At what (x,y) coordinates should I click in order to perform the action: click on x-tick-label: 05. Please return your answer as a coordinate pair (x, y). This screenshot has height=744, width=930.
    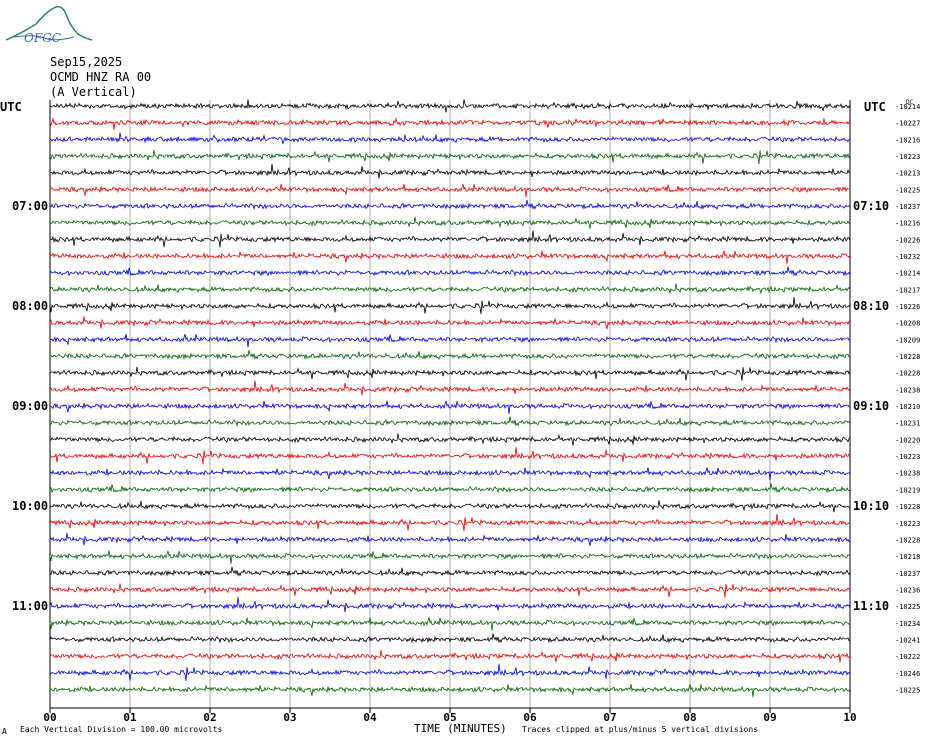
    Looking at the image, I should click on (449, 717).